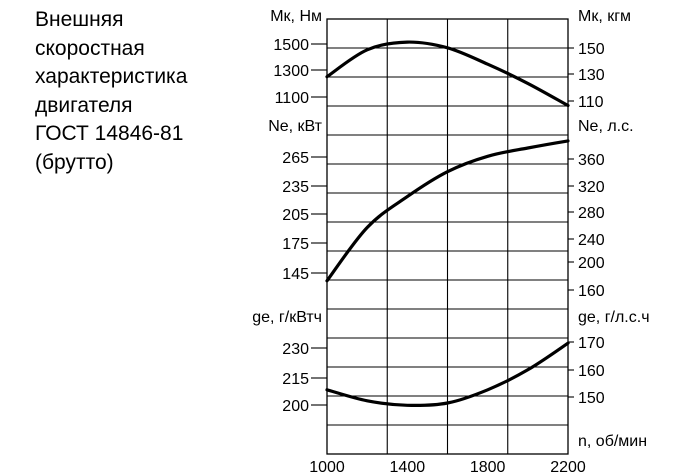  What do you see at coordinates (327, 467) in the screenshot?
I see `x-tick-label: 1000` at bounding box center [327, 467].